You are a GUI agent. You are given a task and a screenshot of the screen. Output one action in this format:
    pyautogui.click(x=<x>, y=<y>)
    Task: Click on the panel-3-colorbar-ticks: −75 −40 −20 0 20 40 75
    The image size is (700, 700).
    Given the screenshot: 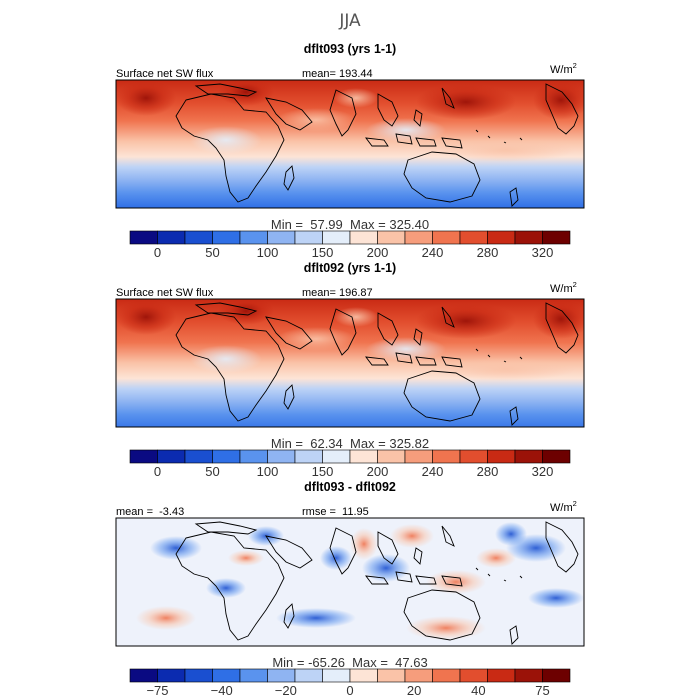 What is the action you would take?
    pyautogui.click(x=347, y=690)
    